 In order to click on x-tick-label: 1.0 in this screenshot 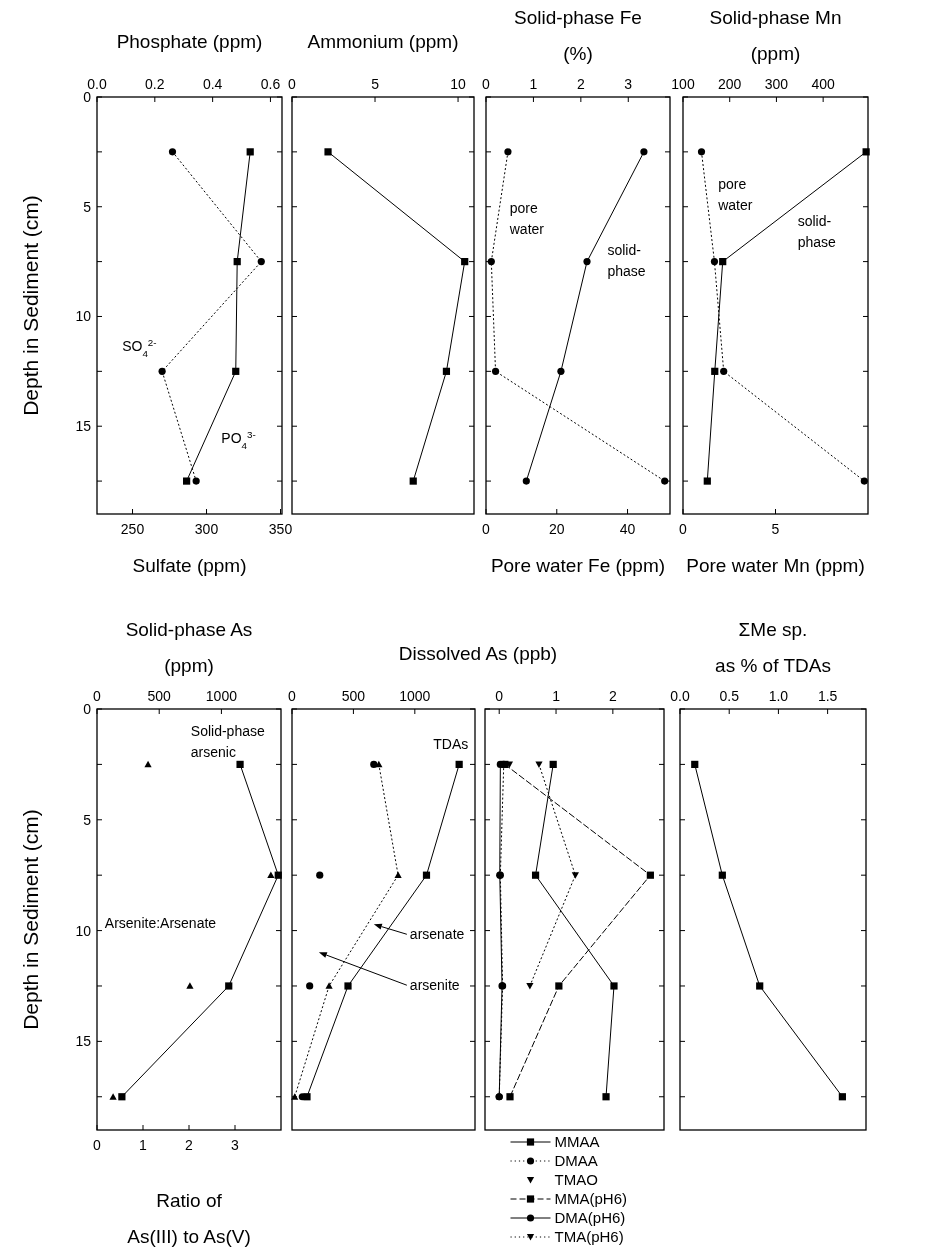, I will do `click(778, 696)`.